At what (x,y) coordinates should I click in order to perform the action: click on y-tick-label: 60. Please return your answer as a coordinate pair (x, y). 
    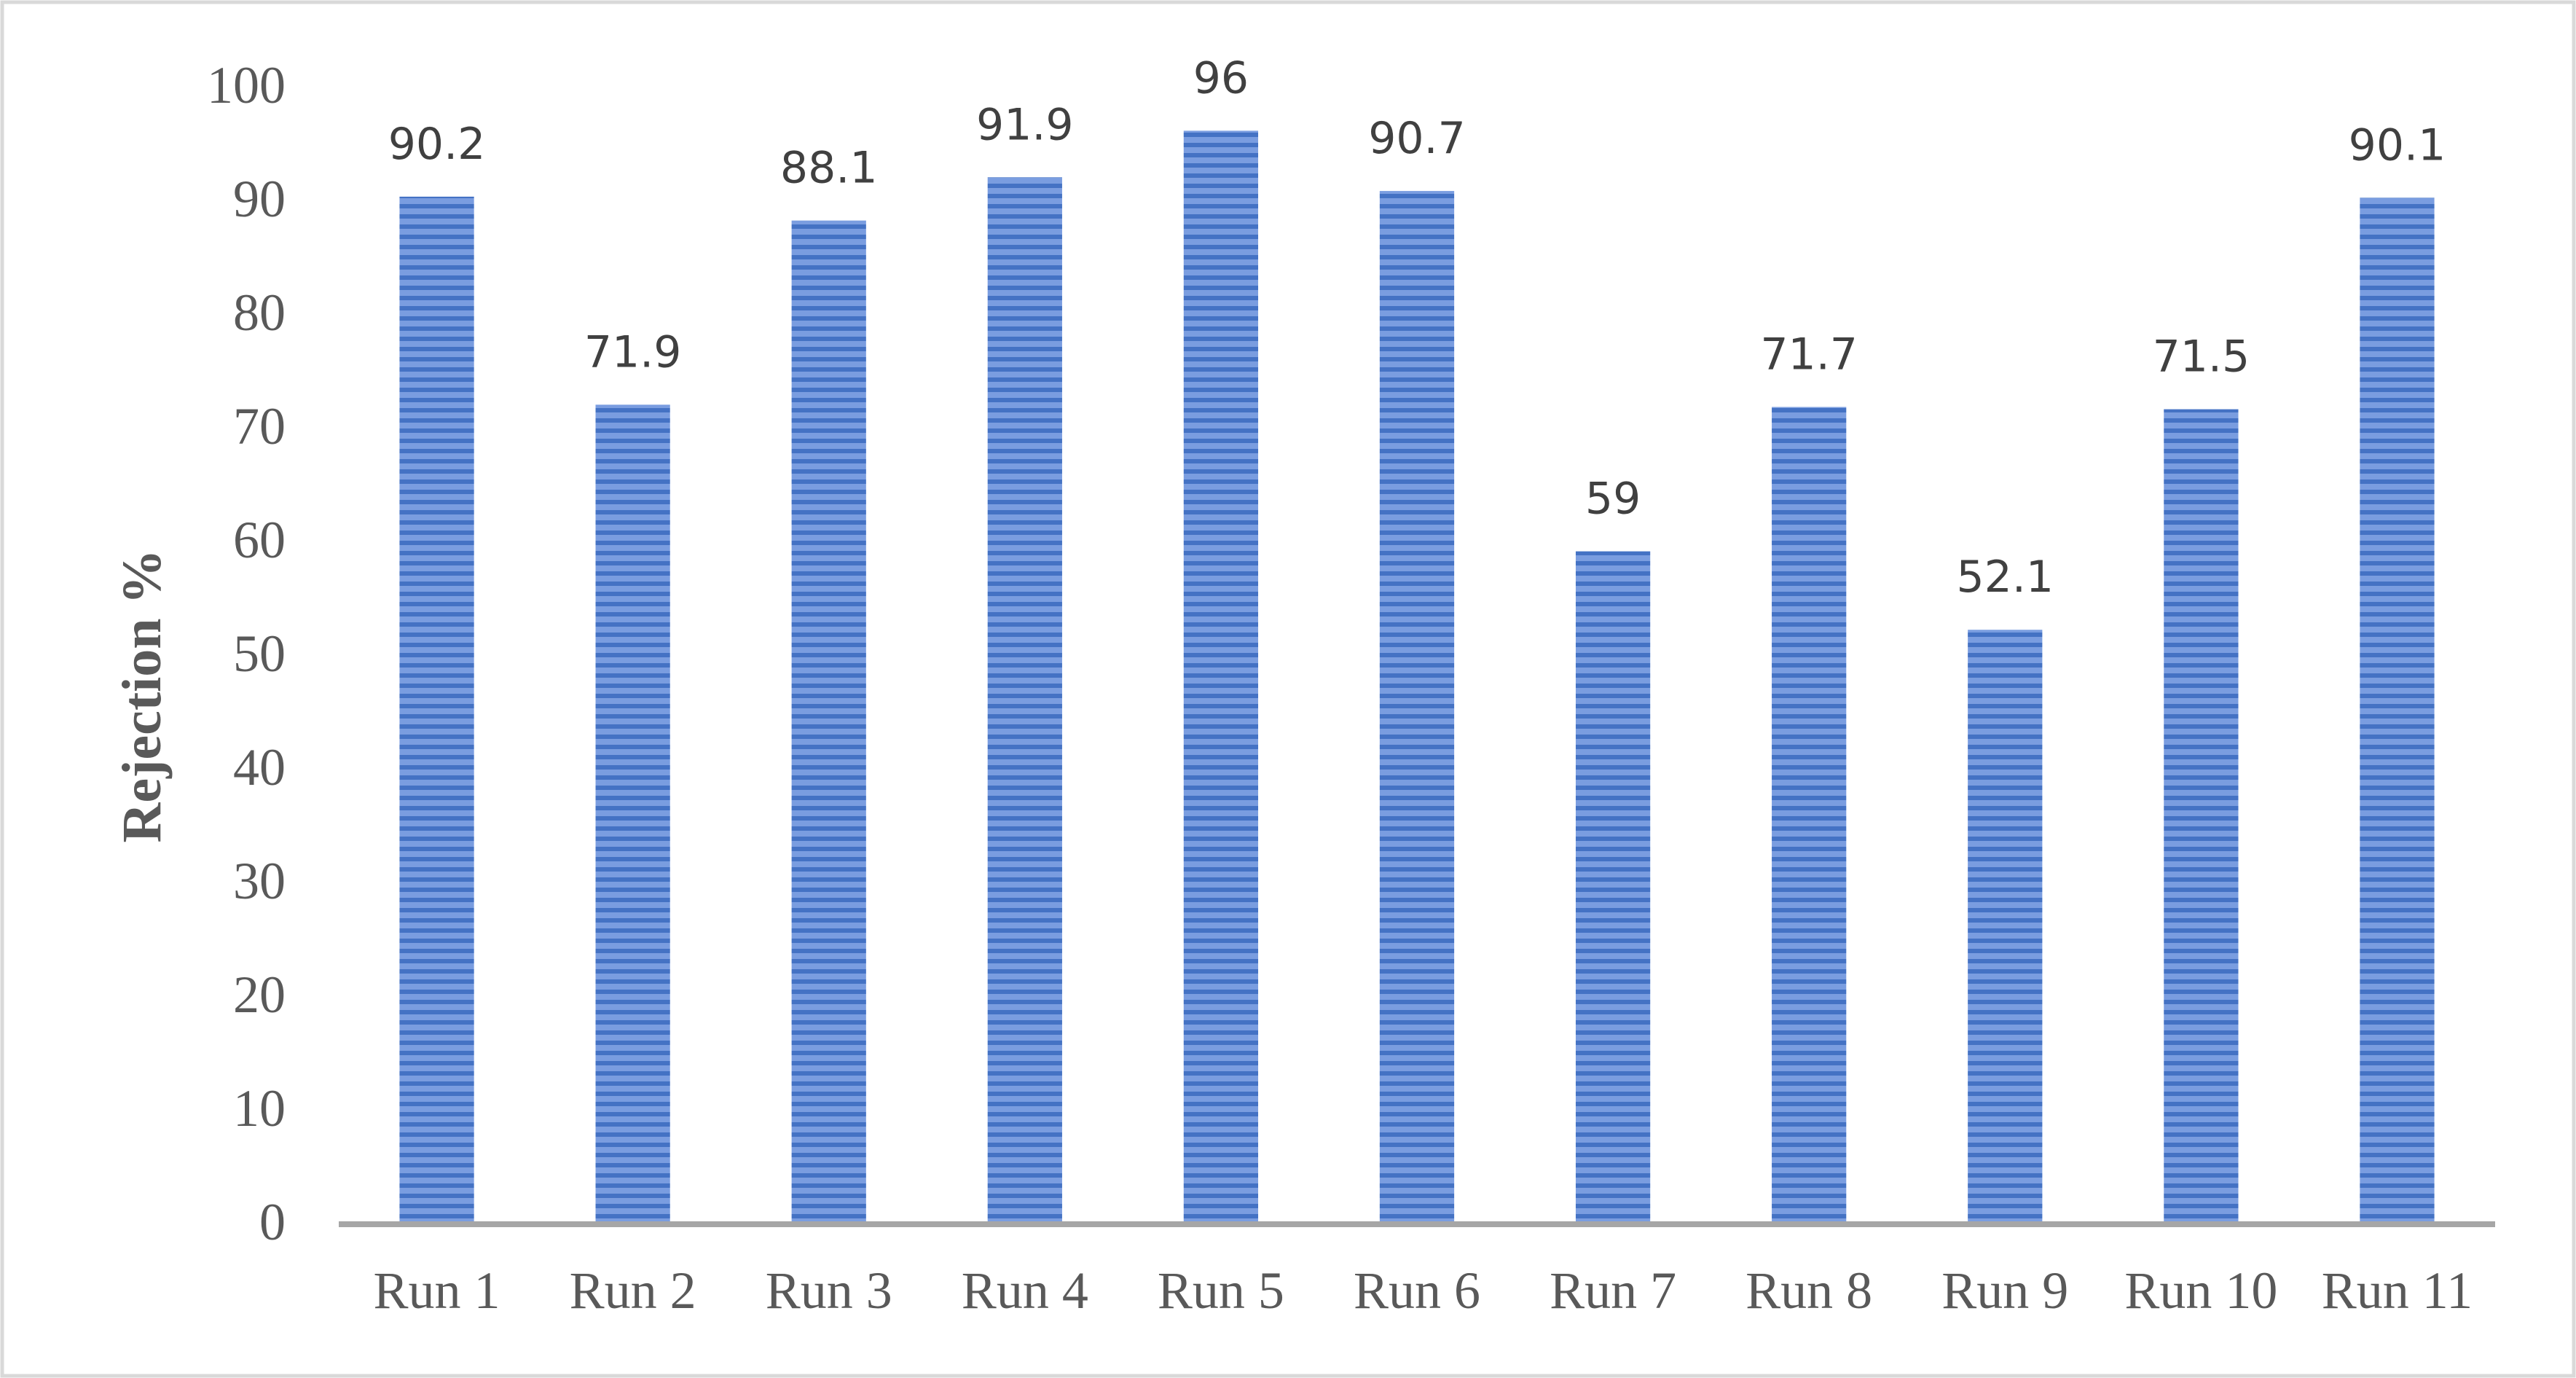
    Looking at the image, I should click on (259, 540).